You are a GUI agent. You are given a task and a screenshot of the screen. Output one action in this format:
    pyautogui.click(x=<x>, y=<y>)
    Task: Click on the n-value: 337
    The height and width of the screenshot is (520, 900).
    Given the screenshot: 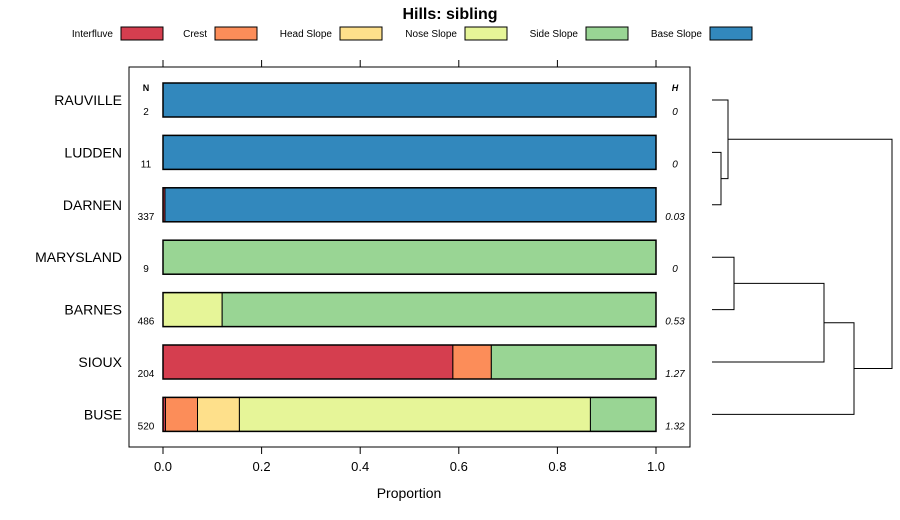 What is the action you would take?
    pyautogui.click(x=146, y=217)
    